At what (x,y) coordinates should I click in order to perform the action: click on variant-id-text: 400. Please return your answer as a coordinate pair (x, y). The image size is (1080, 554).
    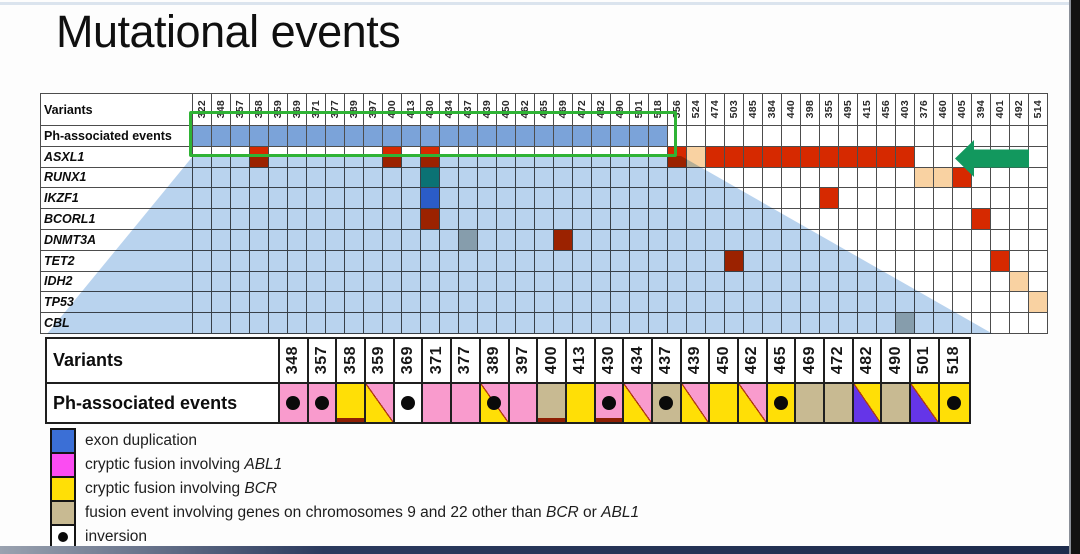
    Looking at the image, I should click on (551, 360).